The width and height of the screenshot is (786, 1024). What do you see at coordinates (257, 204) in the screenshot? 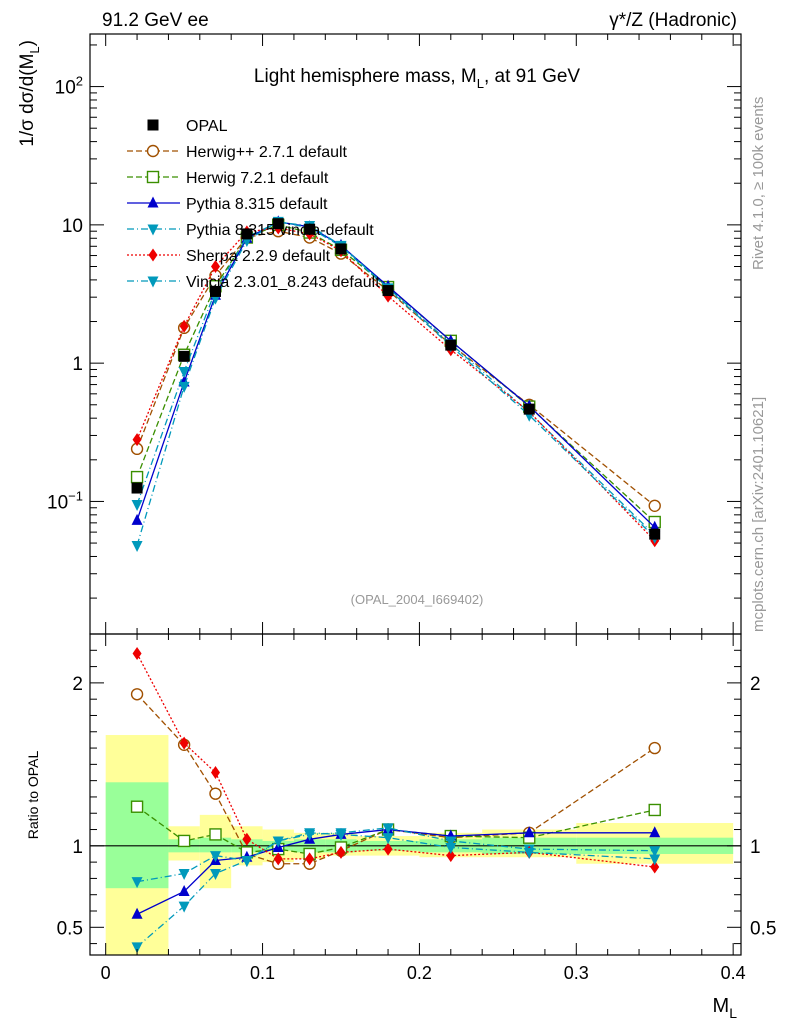
I see `legend-label: Pythia 8.315 default` at bounding box center [257, 204].